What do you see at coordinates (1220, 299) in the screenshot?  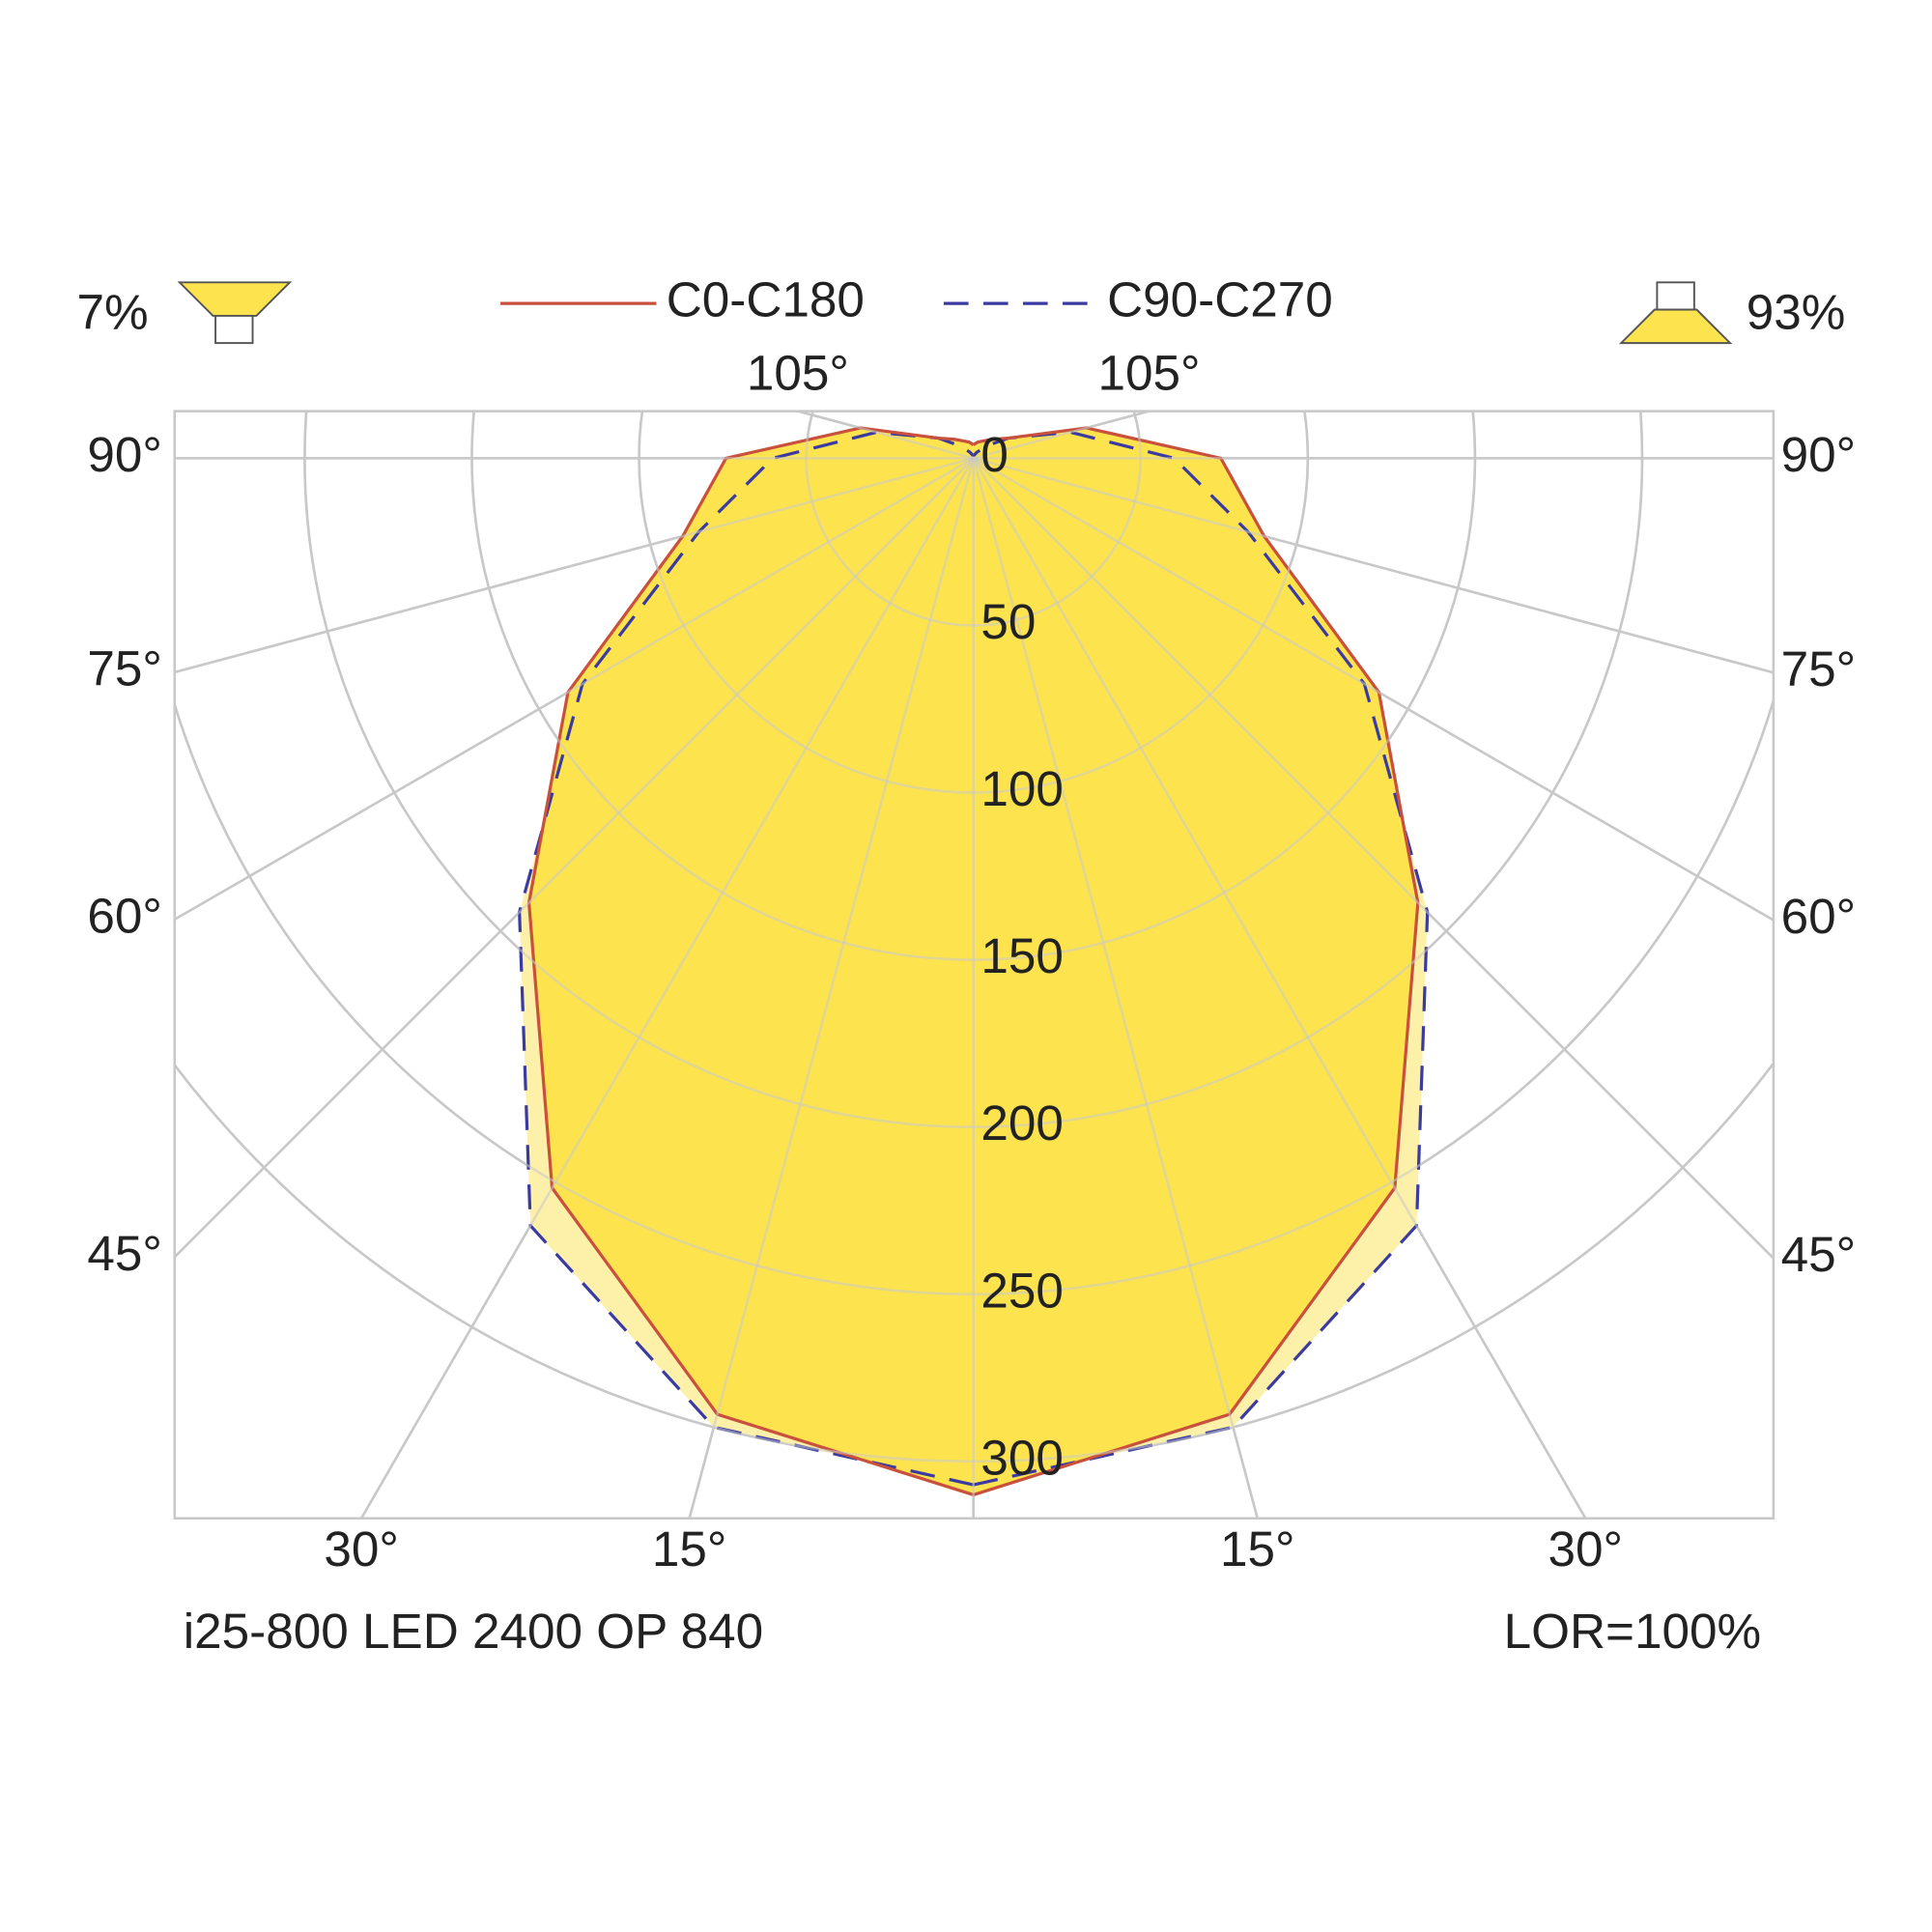 I see `legend-label: C90-C270` at bounding box center [1220, 299].